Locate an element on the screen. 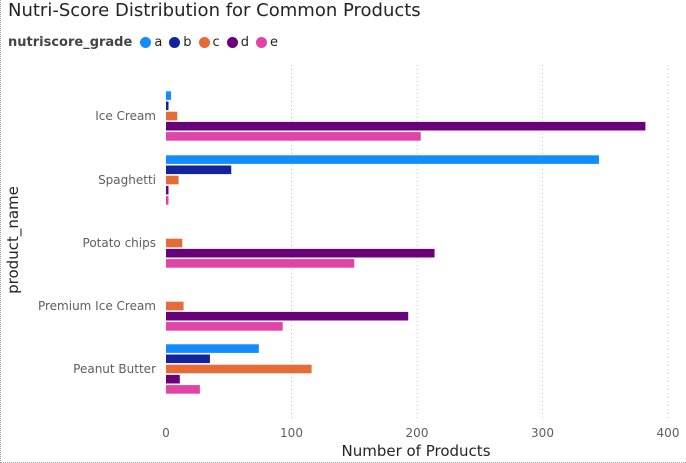 The width and height of the screenshot is (686, 463). legend-item-e: e is located at coordinates (266, 42).